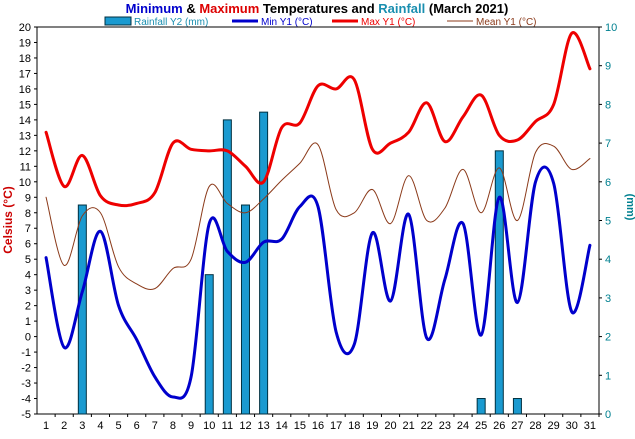 The image size is (635, 439). Describe the element at coordinates (25, 105) in the screenshot. I see `left-tick-label: 15` at that location.